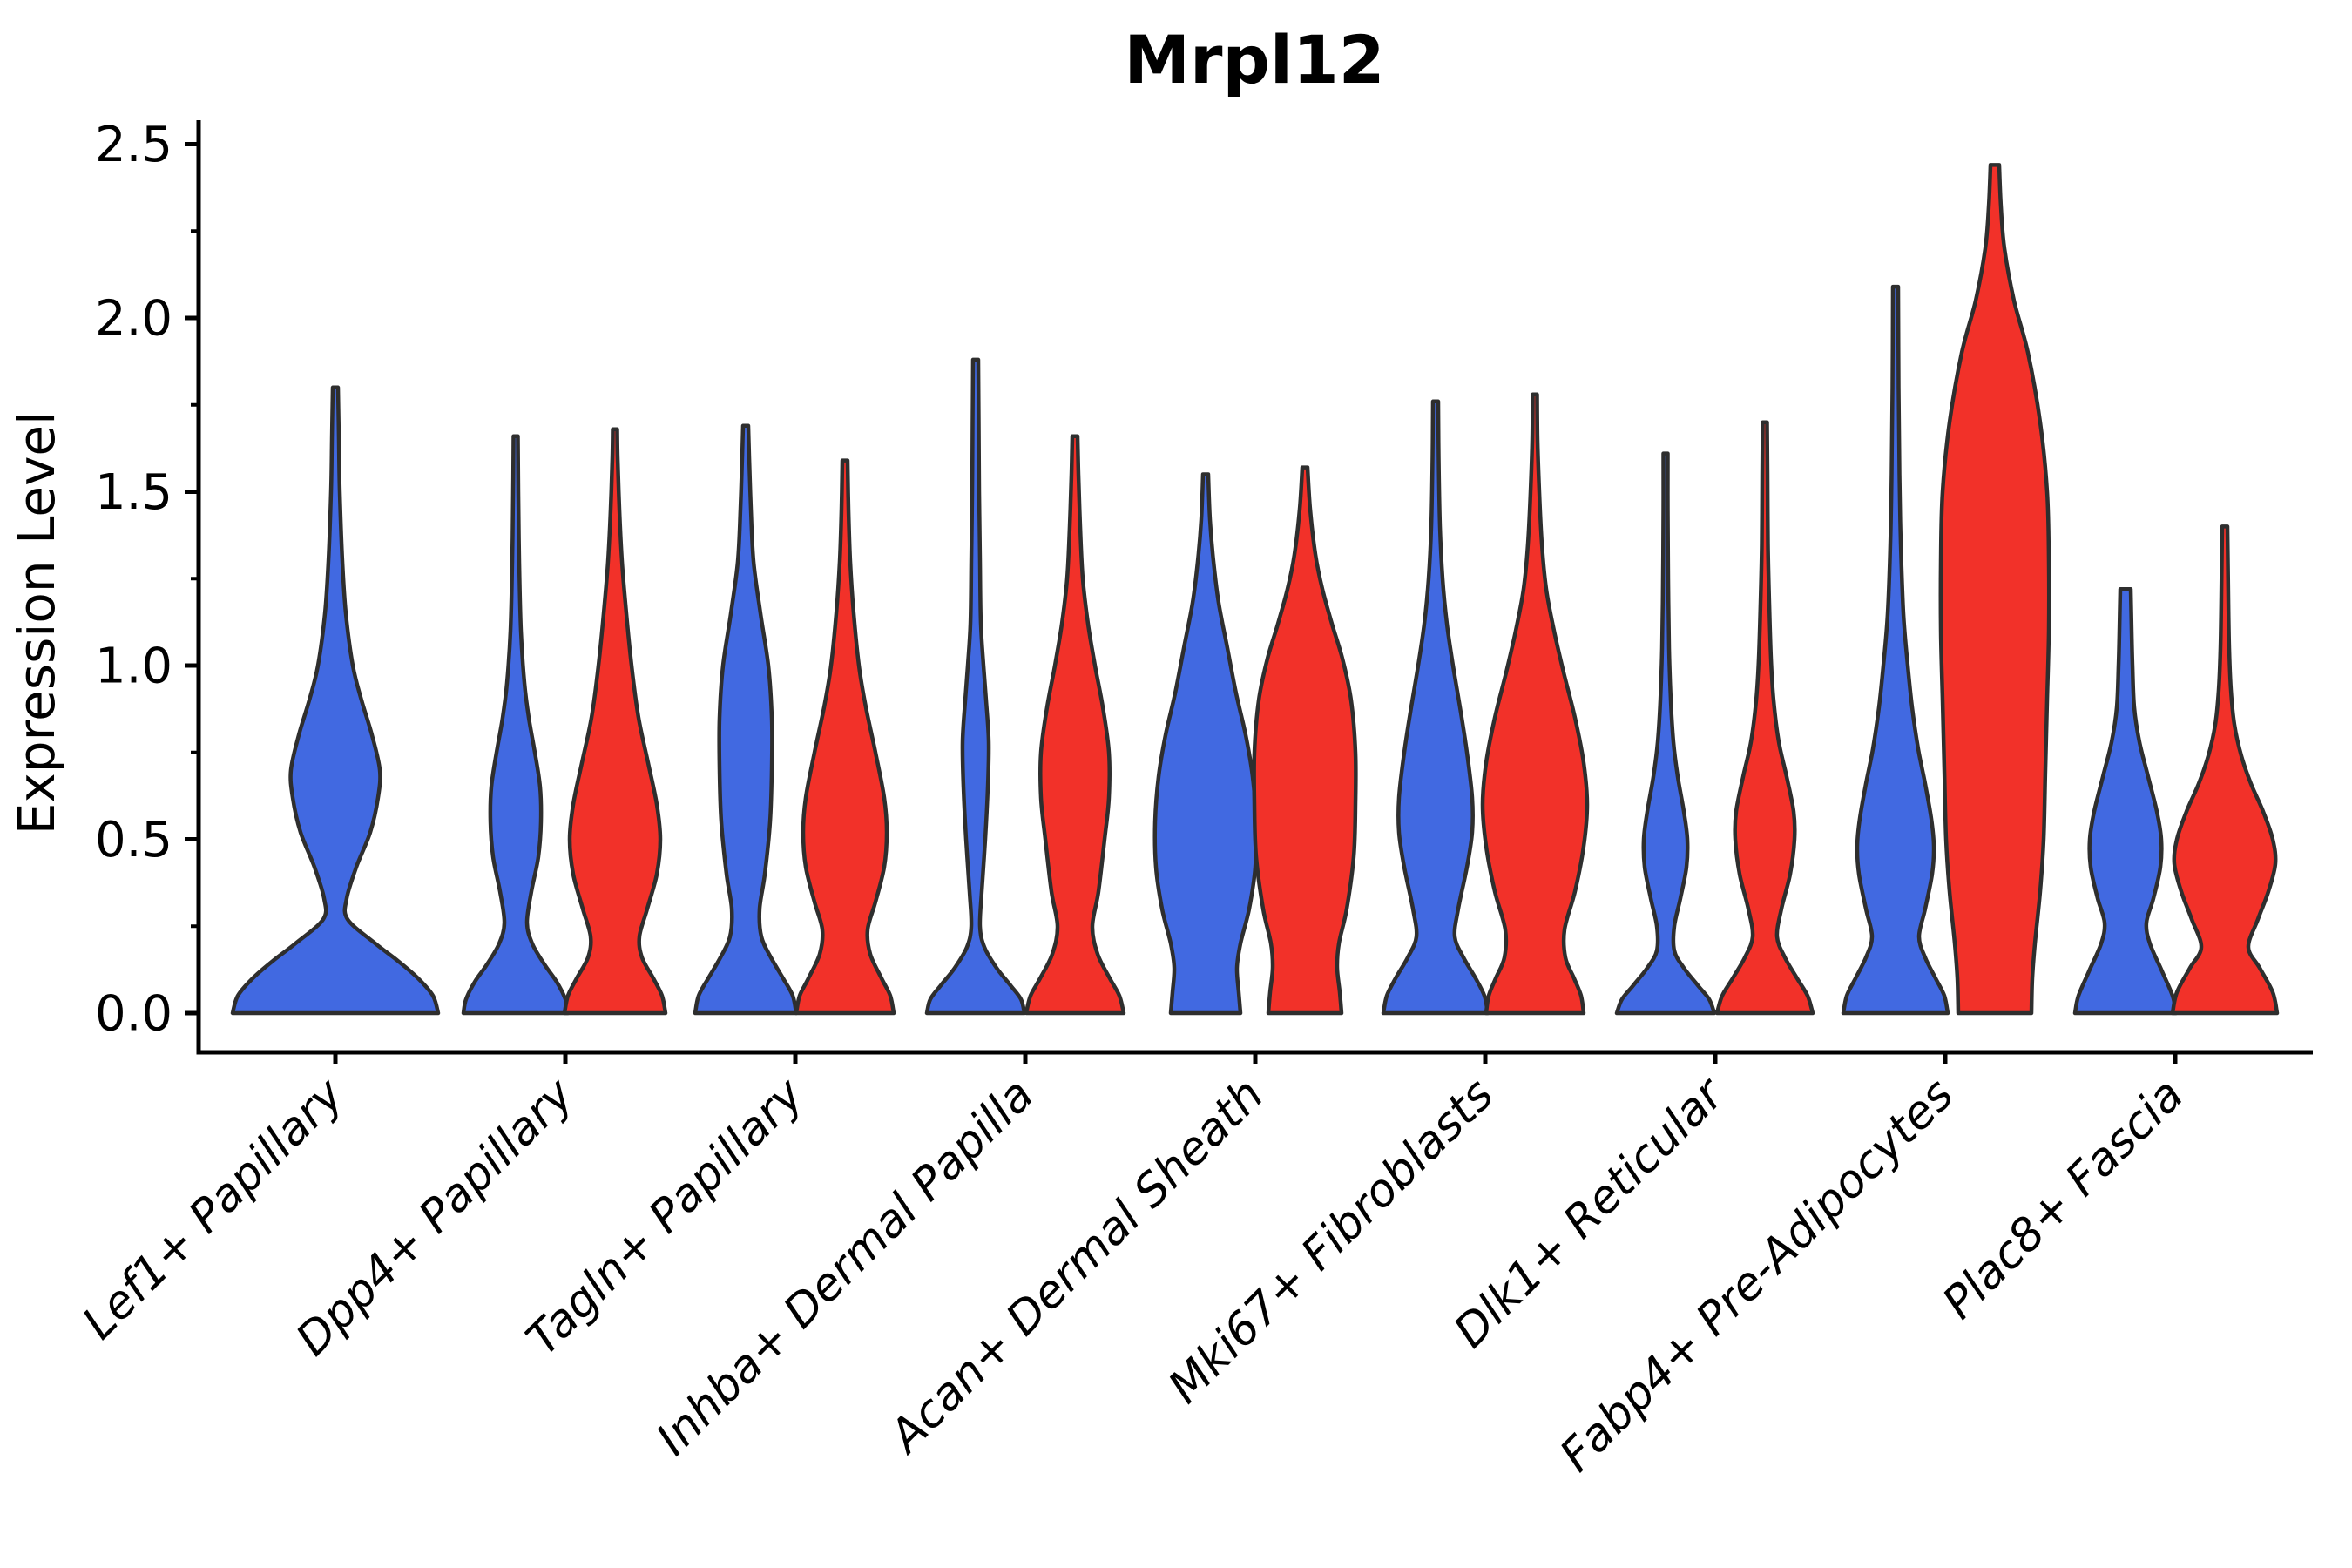  Describe the element at coordinates (134, 145) in the screenshot. I see `y-tick-label: 2.5` at that location.